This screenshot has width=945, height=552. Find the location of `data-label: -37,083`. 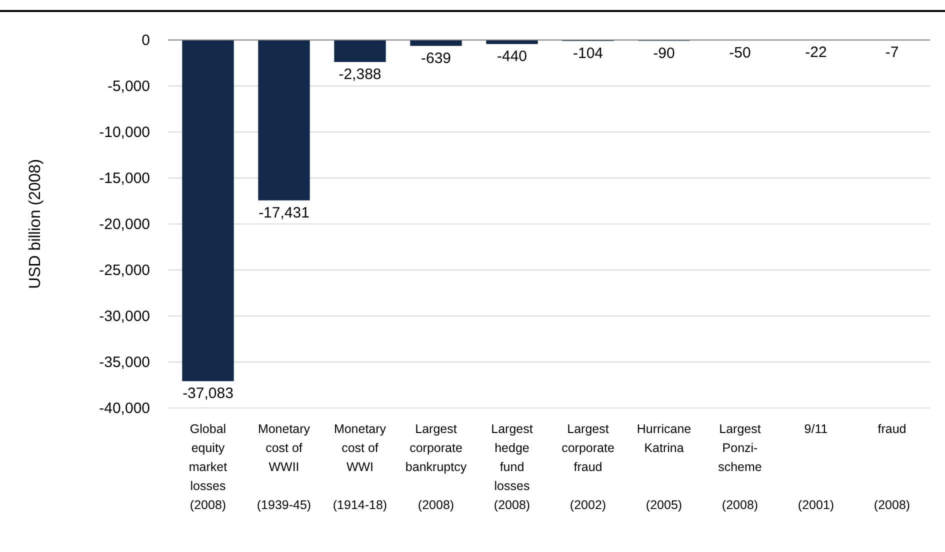

data-label: -37,083 is located at coordinates (208, 393).